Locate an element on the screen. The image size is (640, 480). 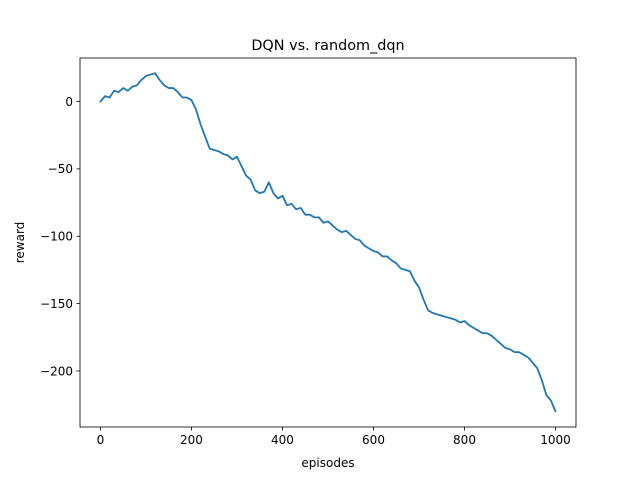
x-tick-label: 400 is located at coordinates (282, 440).